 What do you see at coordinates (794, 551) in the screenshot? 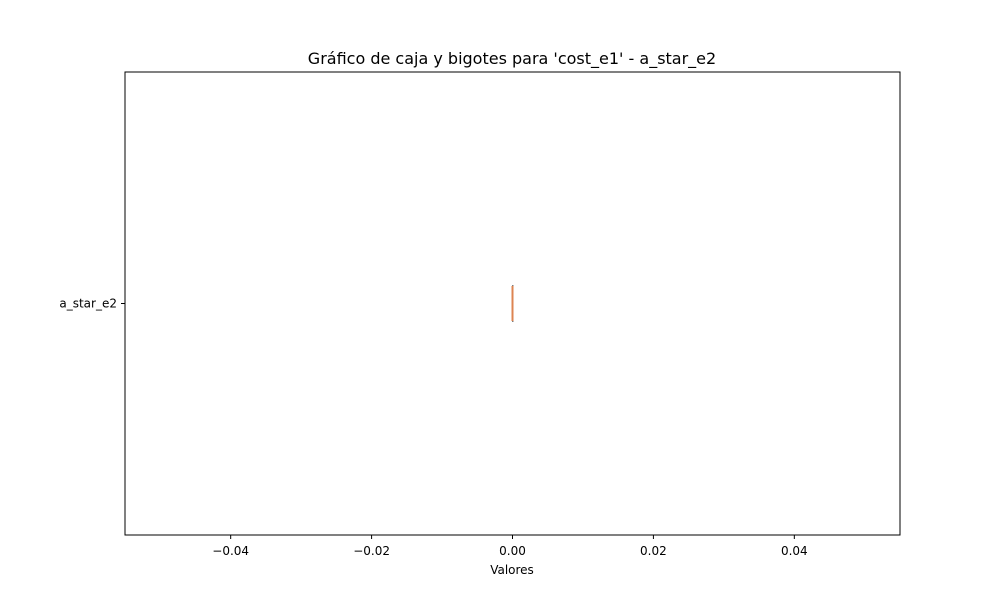
I see `x-tick-label: 0.04` at bounding box center [794, 551].